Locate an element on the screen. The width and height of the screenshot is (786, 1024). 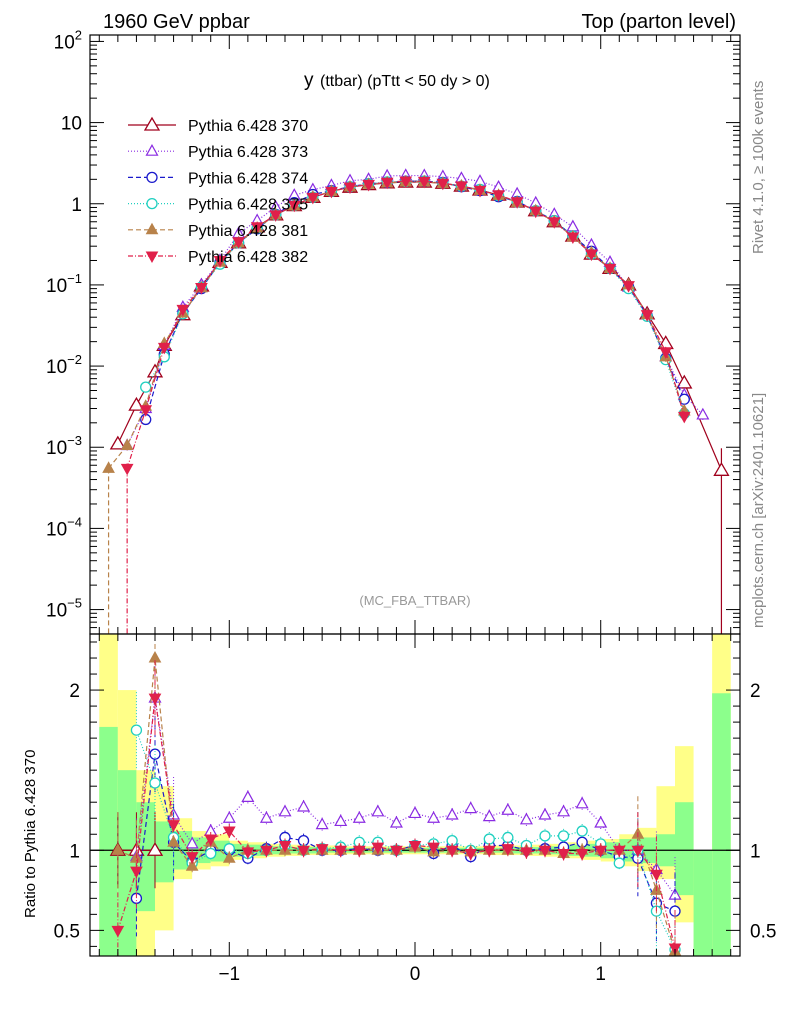
ratio-ytick-label-right: 2 is located at coordinates (755, 691).